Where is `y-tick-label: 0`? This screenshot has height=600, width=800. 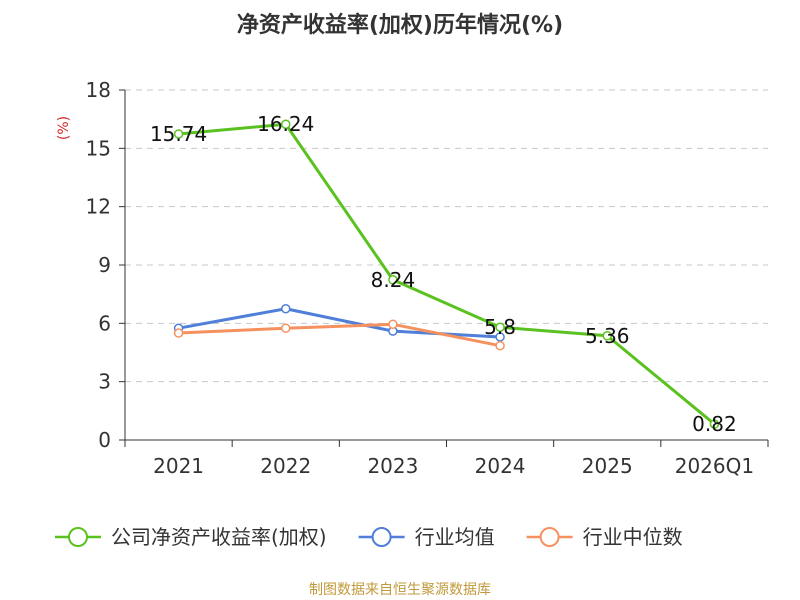 y-tick-label: 0 is located at coordinates (104, 440).